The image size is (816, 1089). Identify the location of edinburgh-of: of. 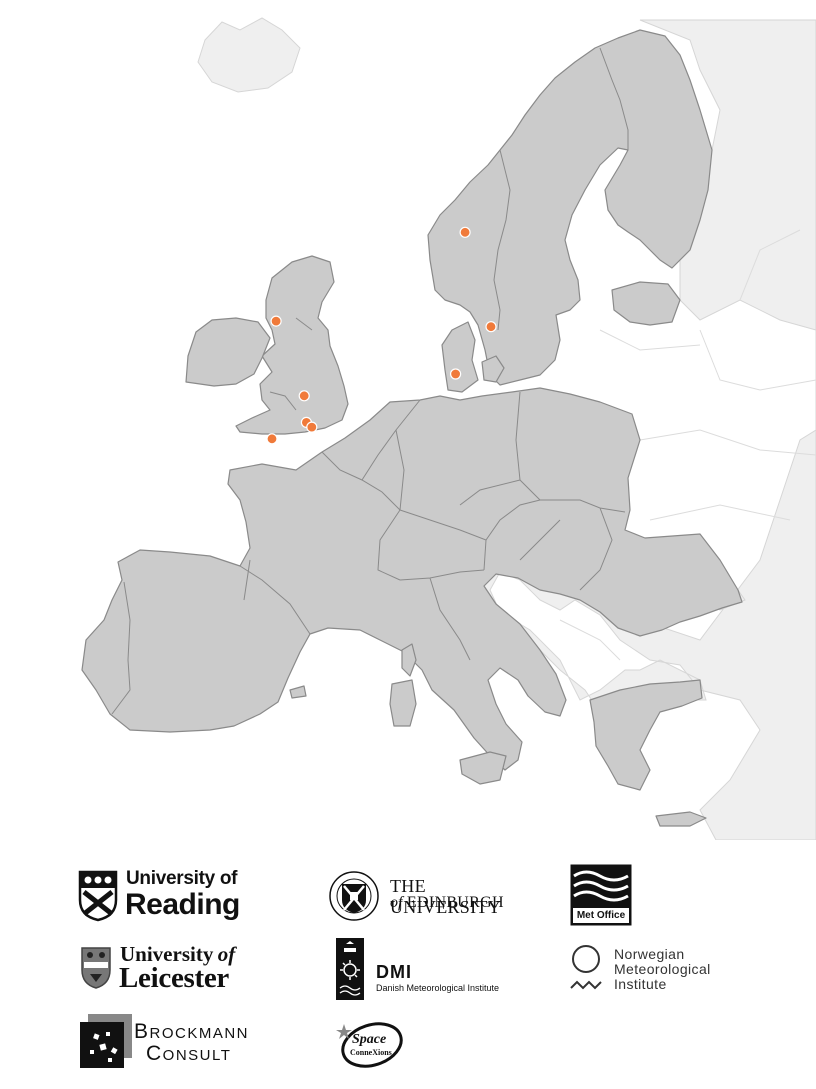
(396, 902).